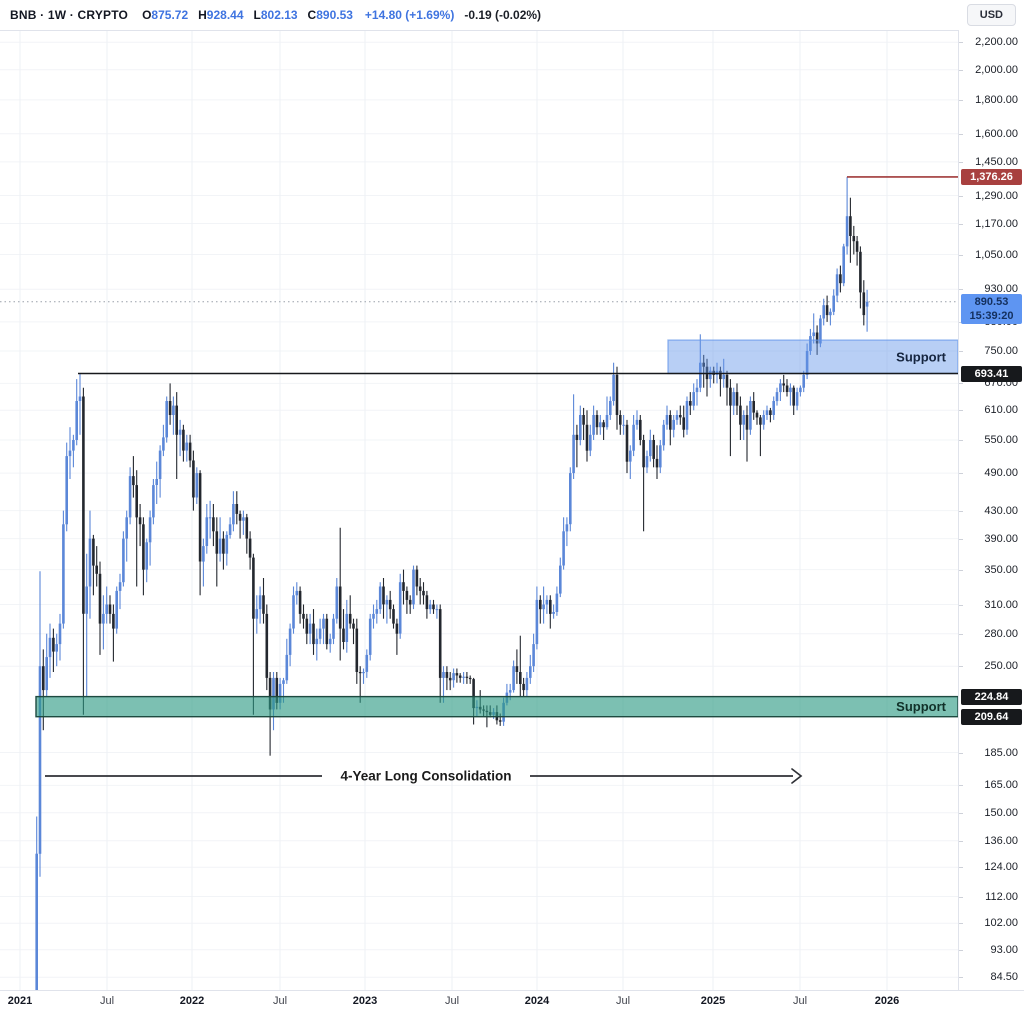 The width and height of the screenshot is (1024, 1014). What do you see at coordinates (1004, 977) in the screenshot?
I see `price-tick-label: 84.50` at bounding box center [1004, 977].